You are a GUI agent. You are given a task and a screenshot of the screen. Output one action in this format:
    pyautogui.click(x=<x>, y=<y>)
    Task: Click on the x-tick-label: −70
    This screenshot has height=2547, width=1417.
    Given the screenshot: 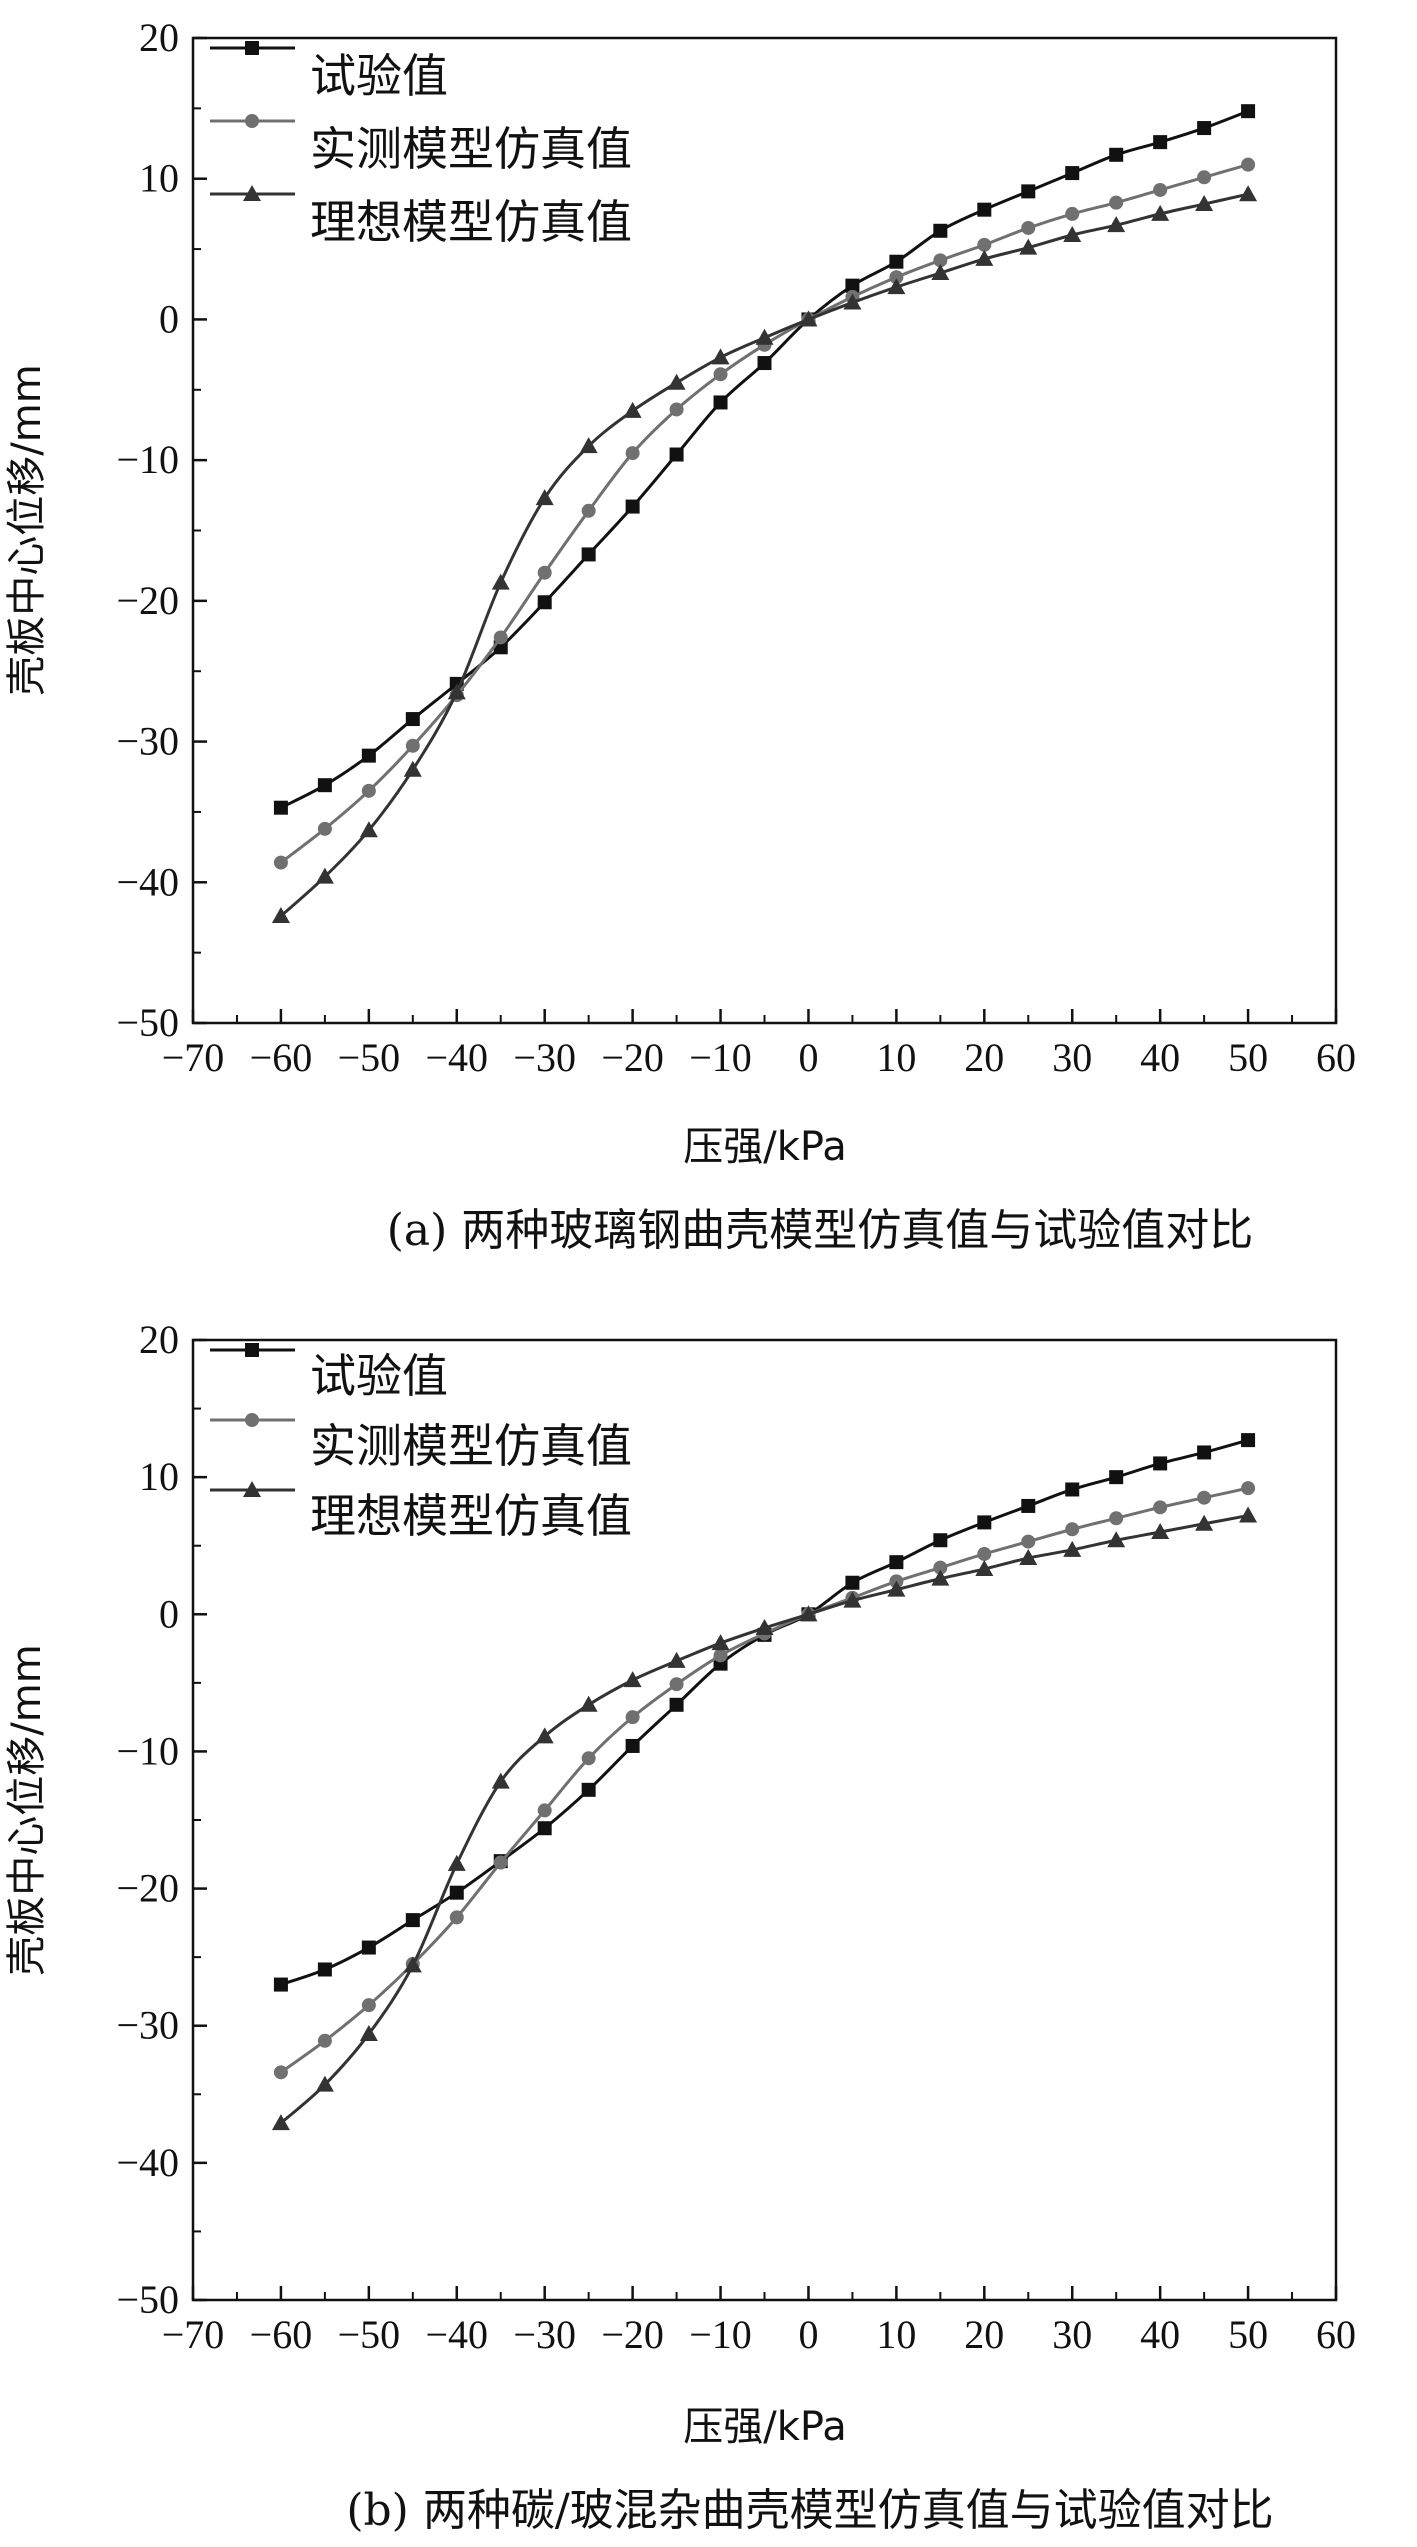 What is the action you would take?
    pyautogui.click(x=193, y=1057)
    